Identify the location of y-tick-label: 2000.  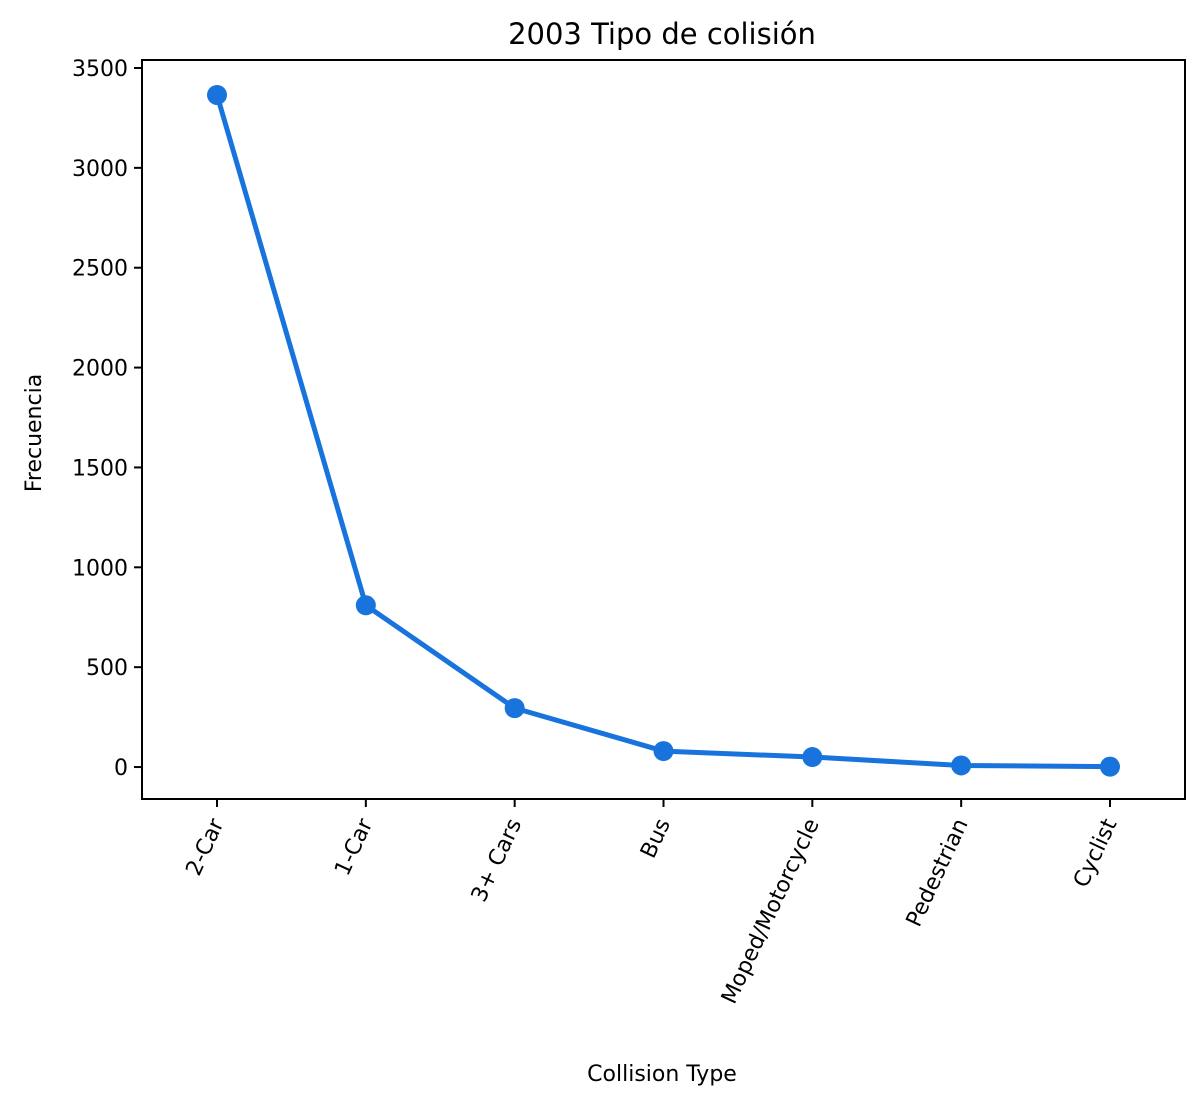
(100, 369).